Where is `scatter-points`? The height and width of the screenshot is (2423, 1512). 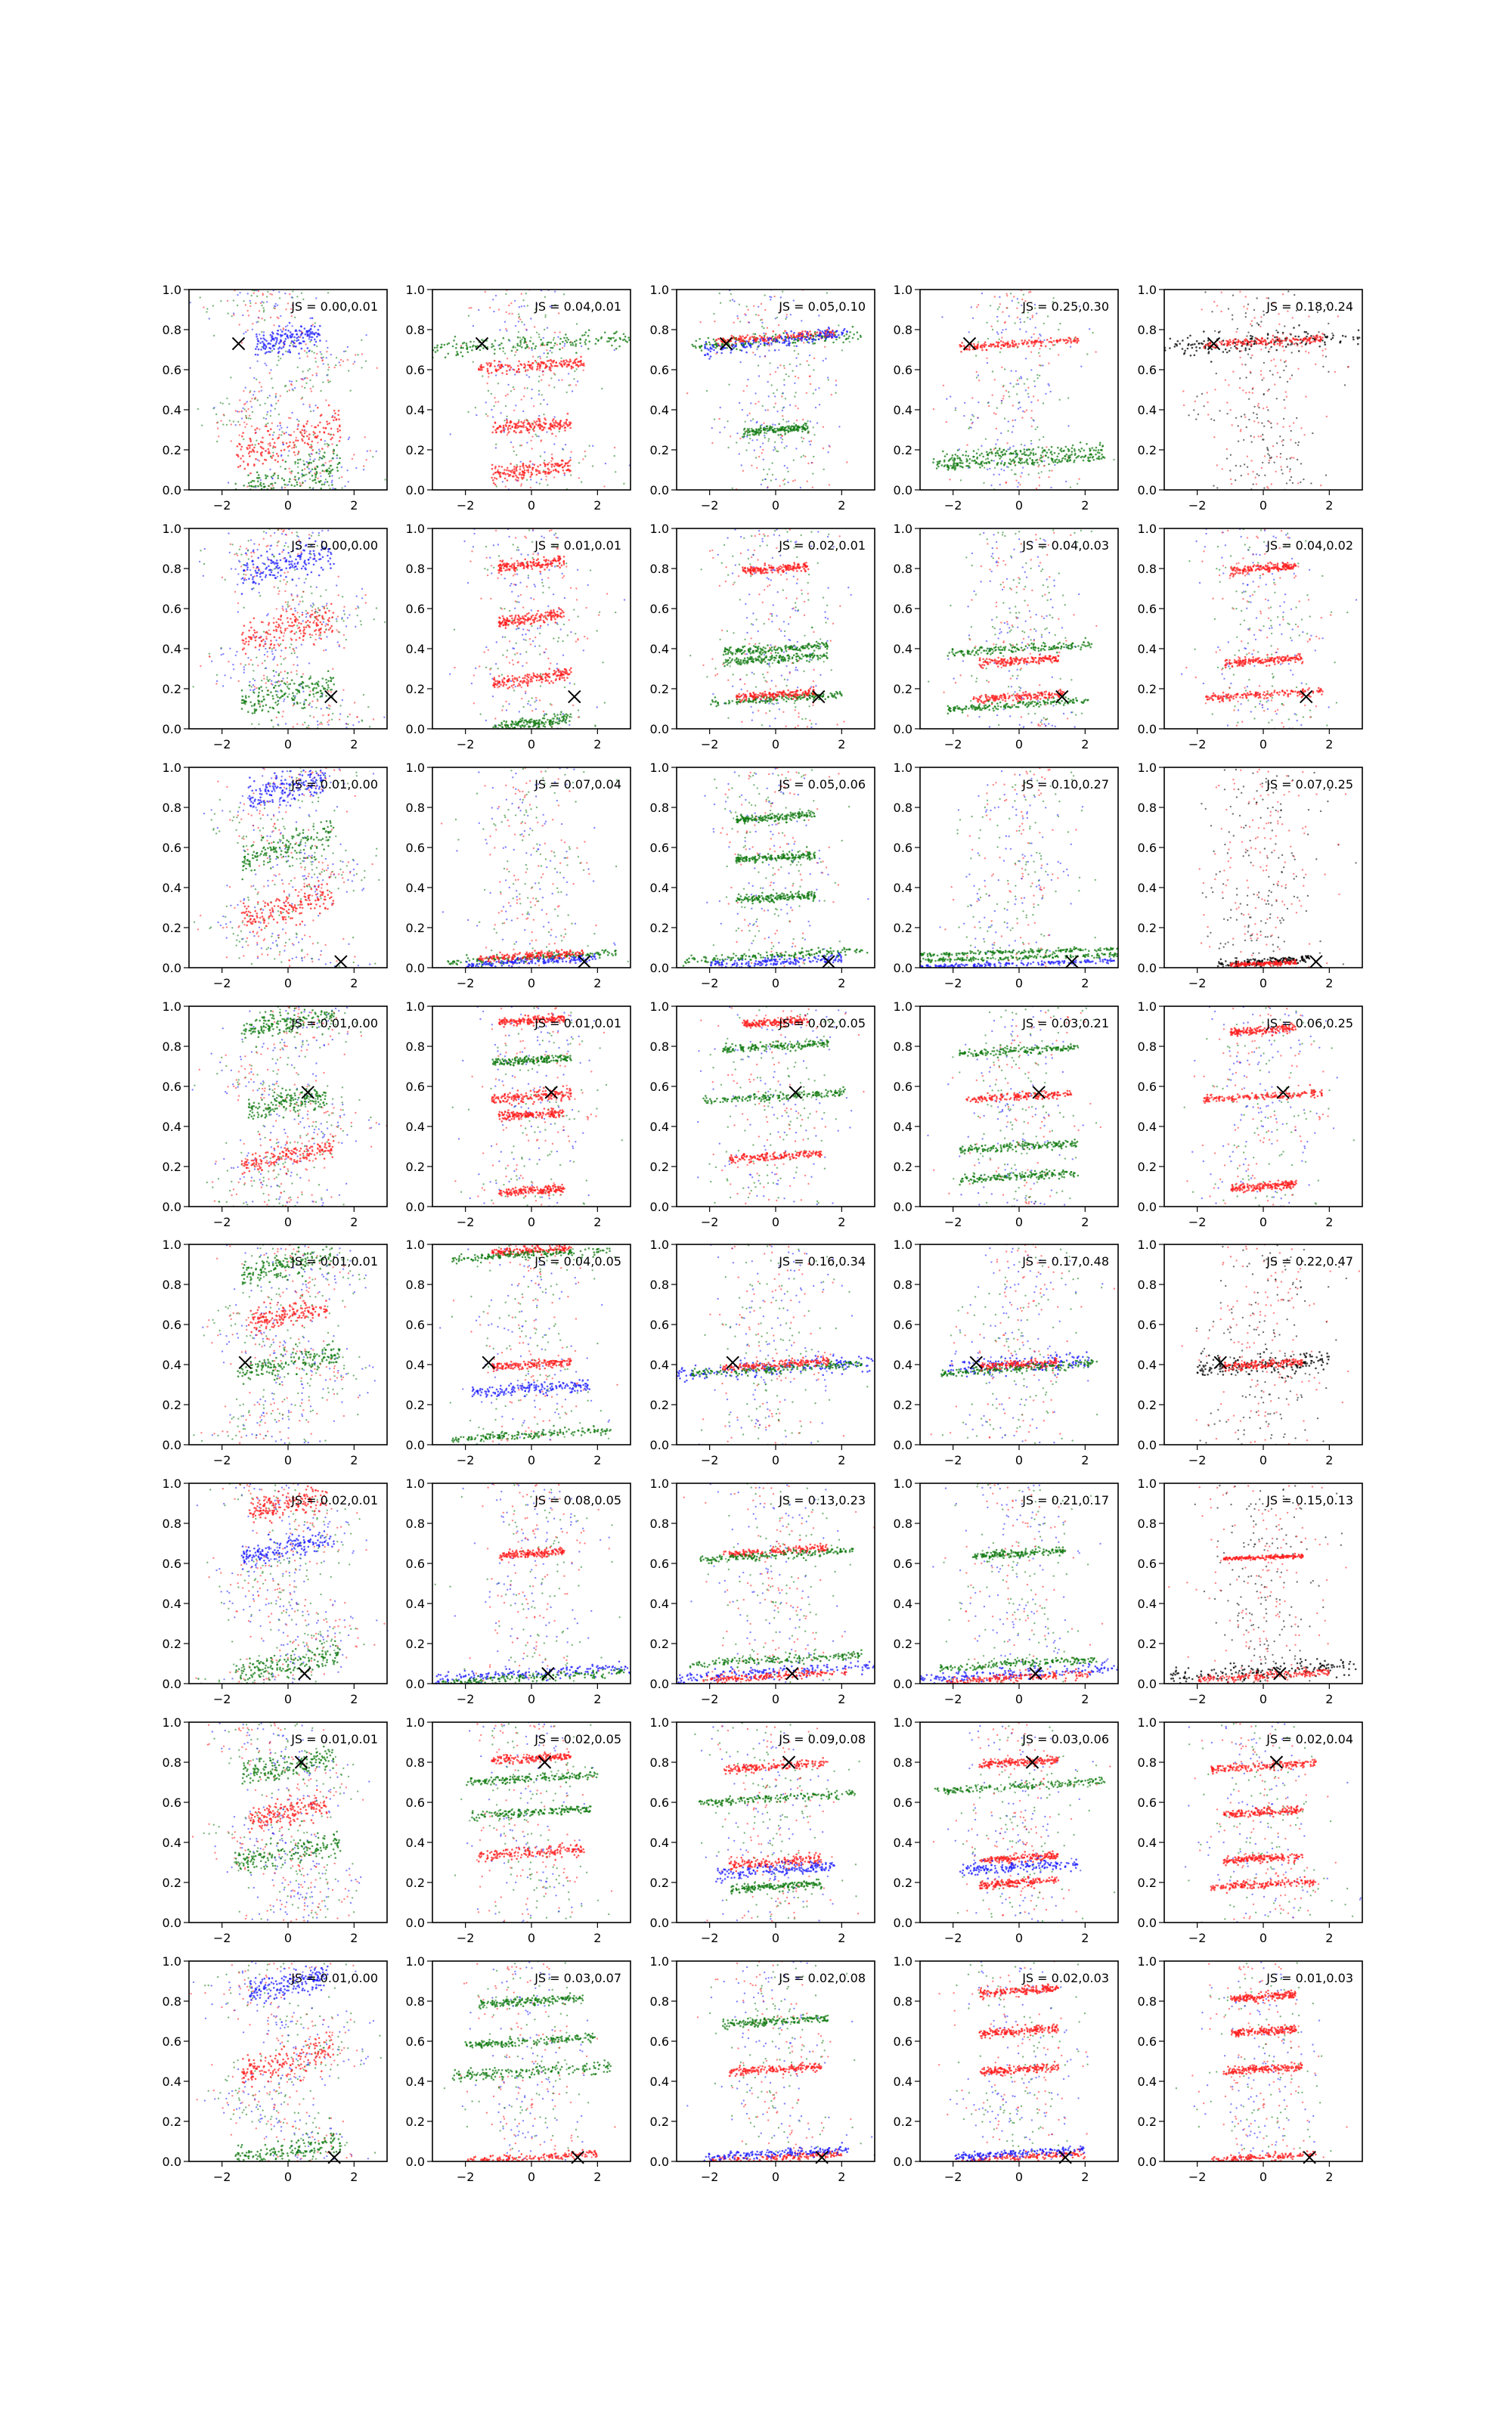 scatter-points is located at coordinates (284, 629).